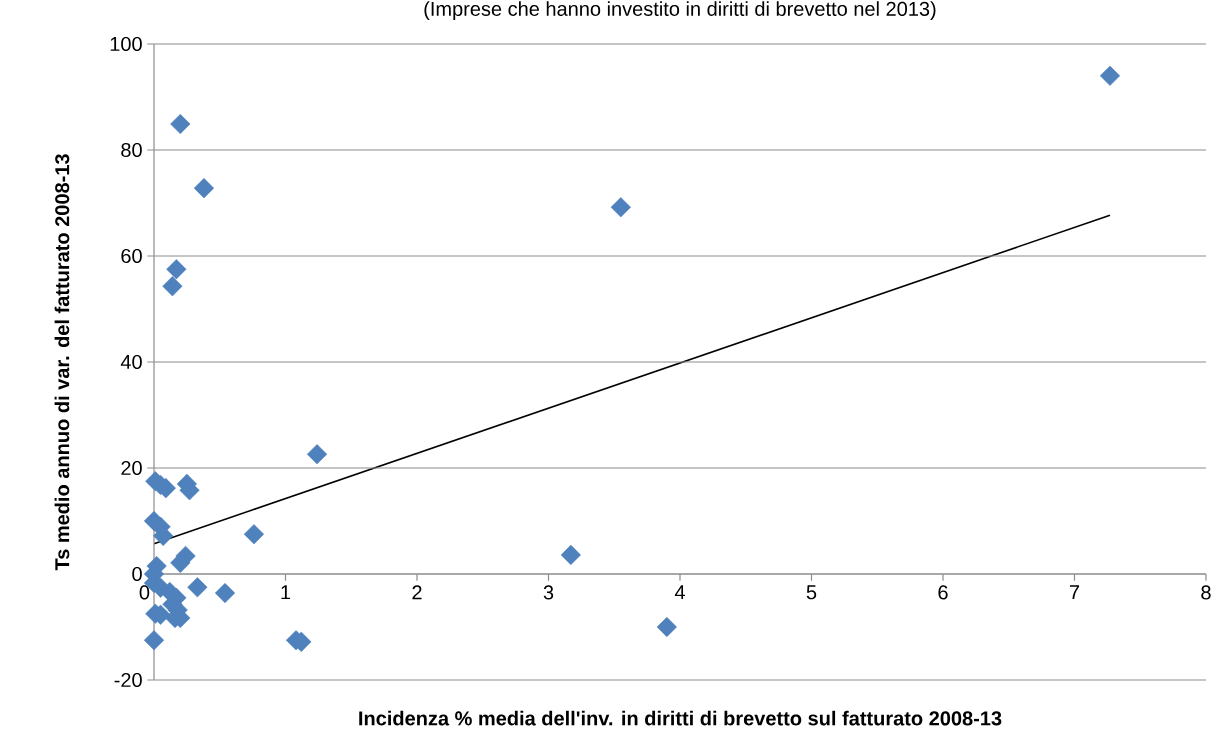 The image size is (1229, 745). What do you see at coordinates (131, 256) in the screenshot?
I see `y-tick-label: 60` at bounding box center [131, 256].